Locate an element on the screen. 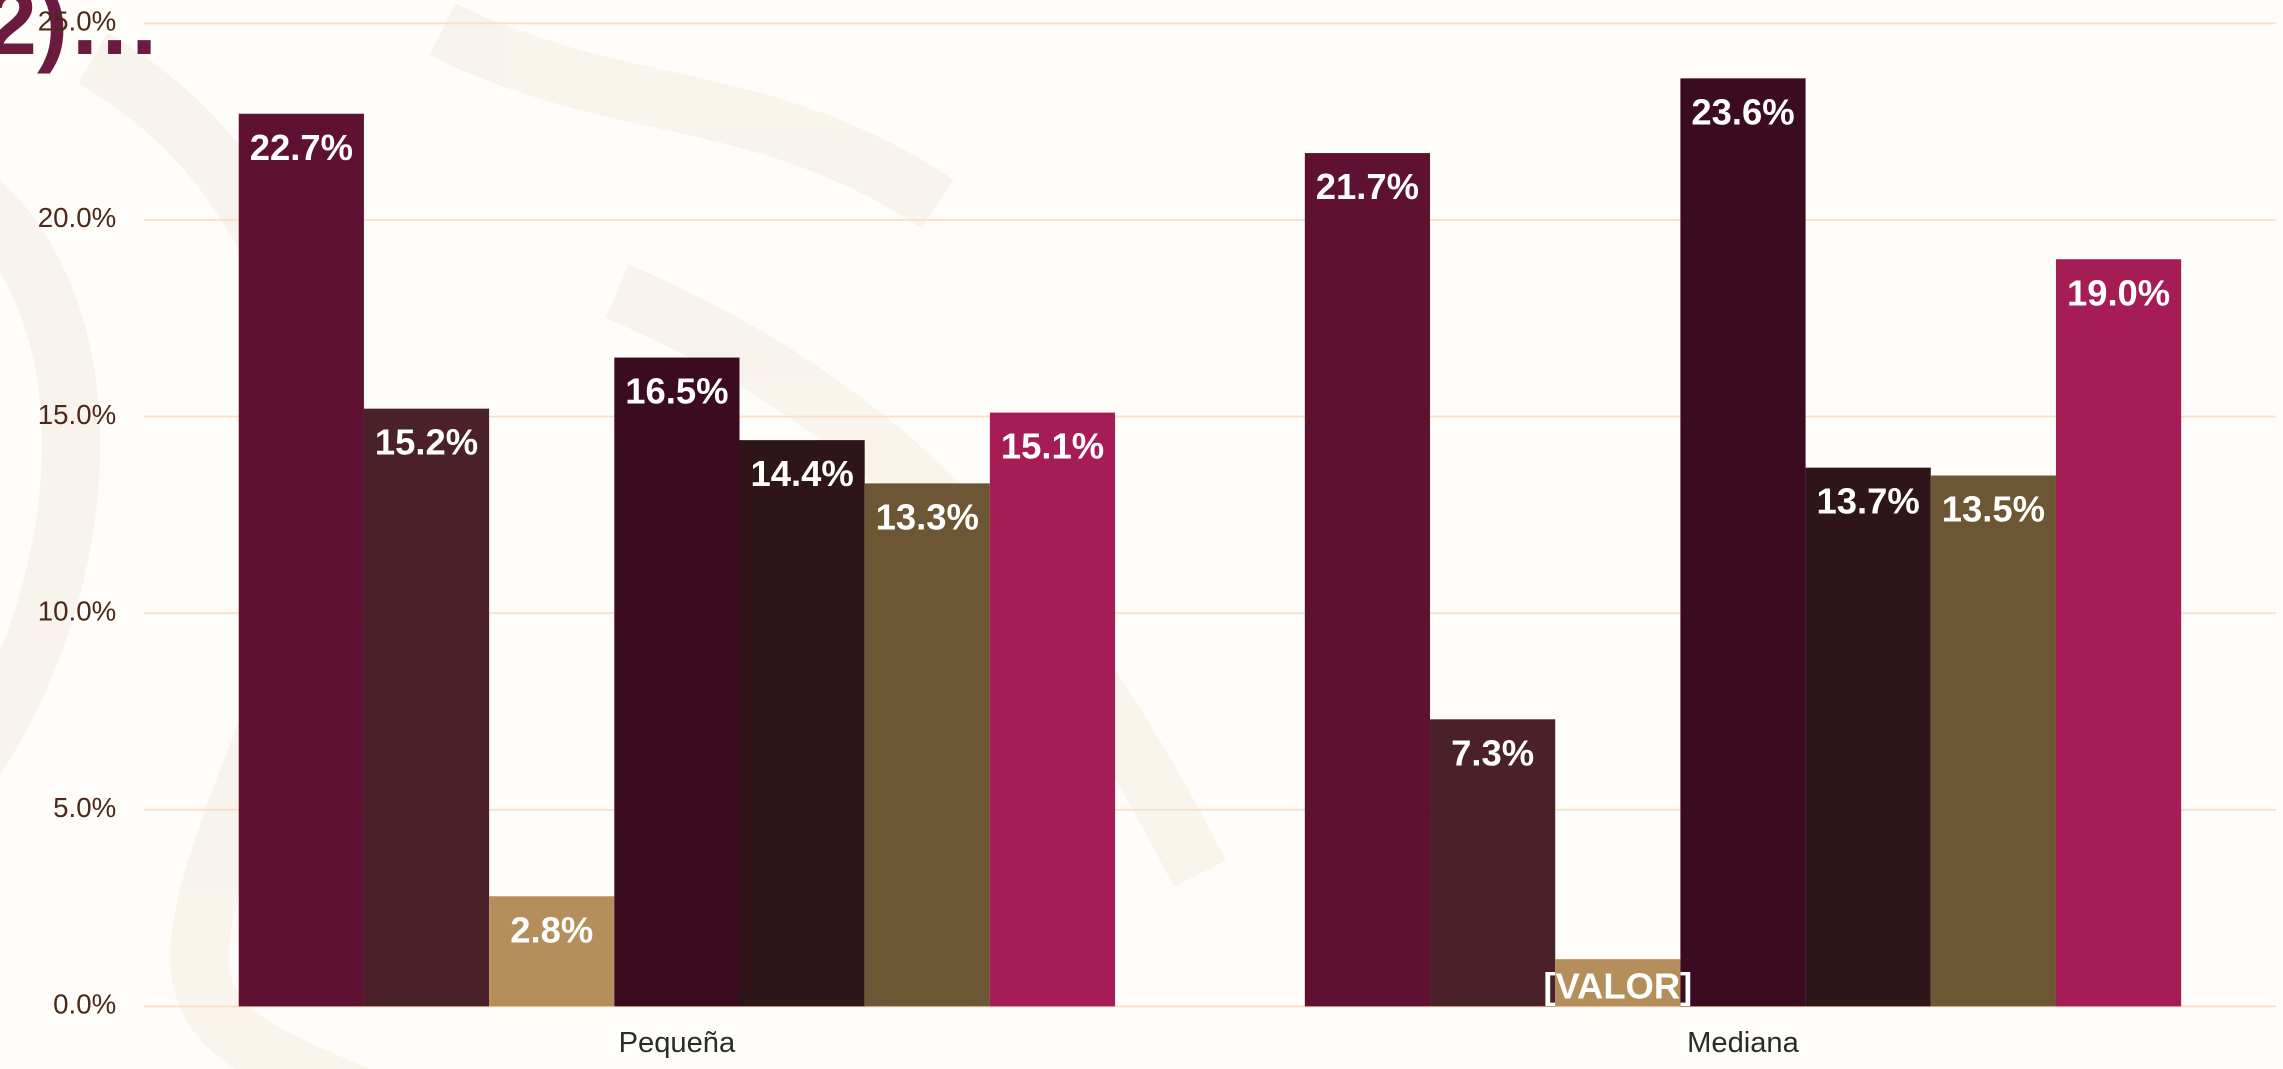 This screenshot has height=1069, width=2283. y-tick-label: 0.0% is located at coordinates (84, 1004).